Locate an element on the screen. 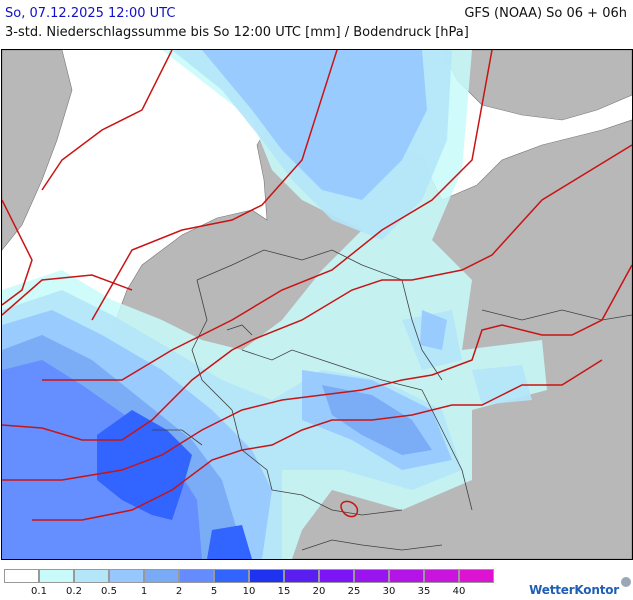  legend-label: 40 is located at coordinates (459, 591).